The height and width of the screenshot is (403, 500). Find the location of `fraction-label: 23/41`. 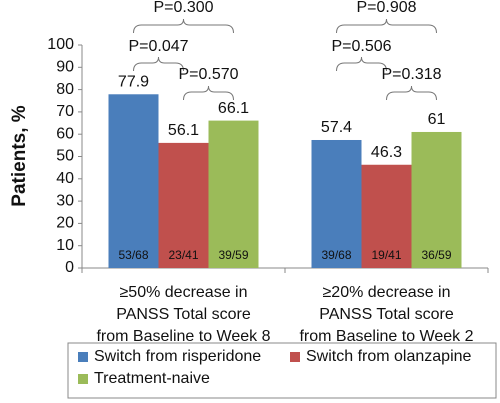

fraction-label: 23/41 is located at coordinates (183, 255).